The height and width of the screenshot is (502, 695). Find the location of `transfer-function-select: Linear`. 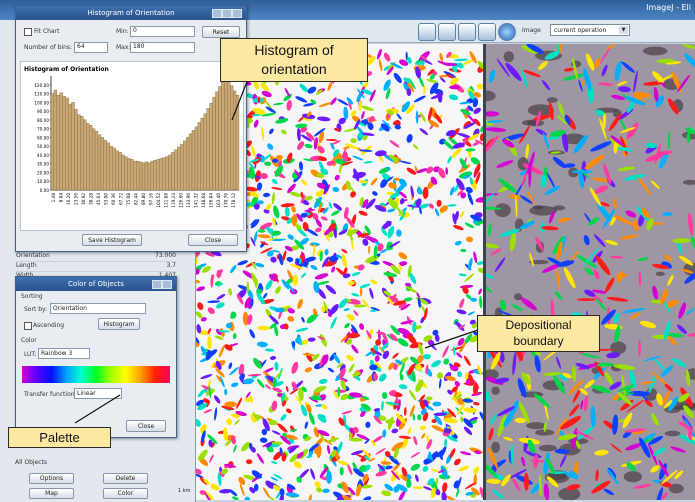

transfer-function-select: Linear is located at coordinates (98, 393).